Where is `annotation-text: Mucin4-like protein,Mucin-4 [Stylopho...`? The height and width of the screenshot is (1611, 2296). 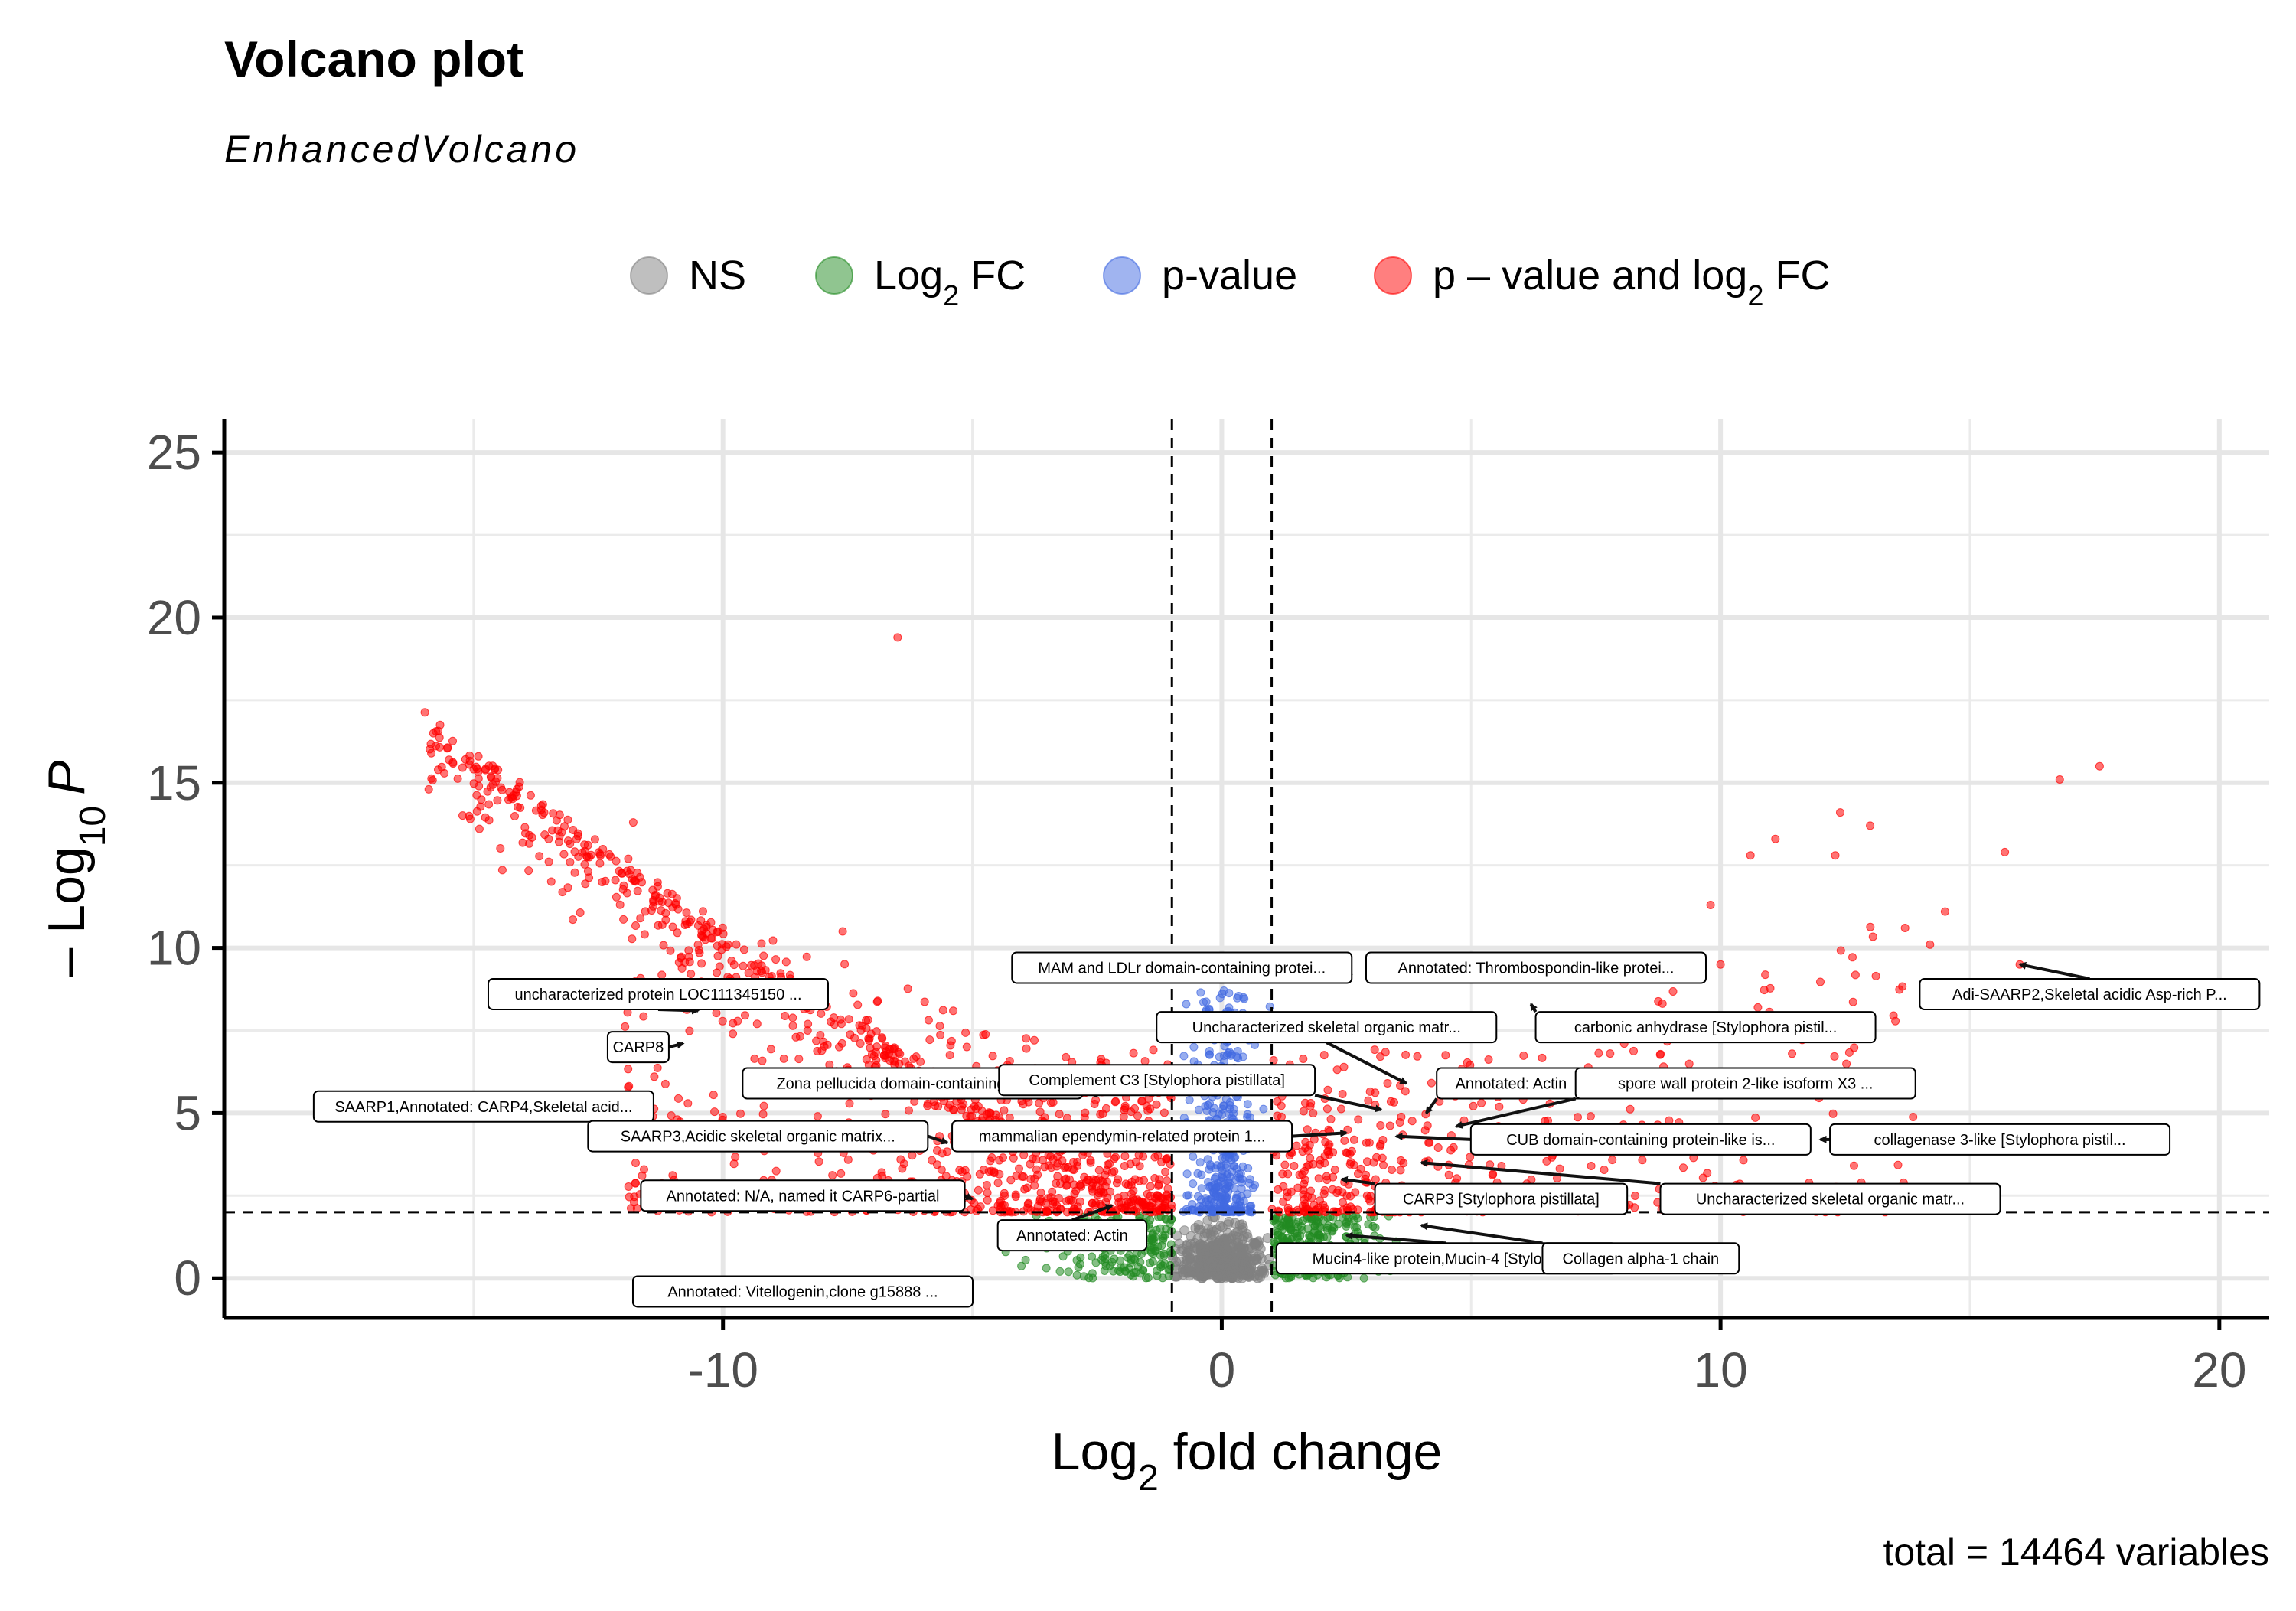
annotation-text: Mucin4-like protein,Mucin-4 [Stylopho... is located at coordinates (1446, 1259).